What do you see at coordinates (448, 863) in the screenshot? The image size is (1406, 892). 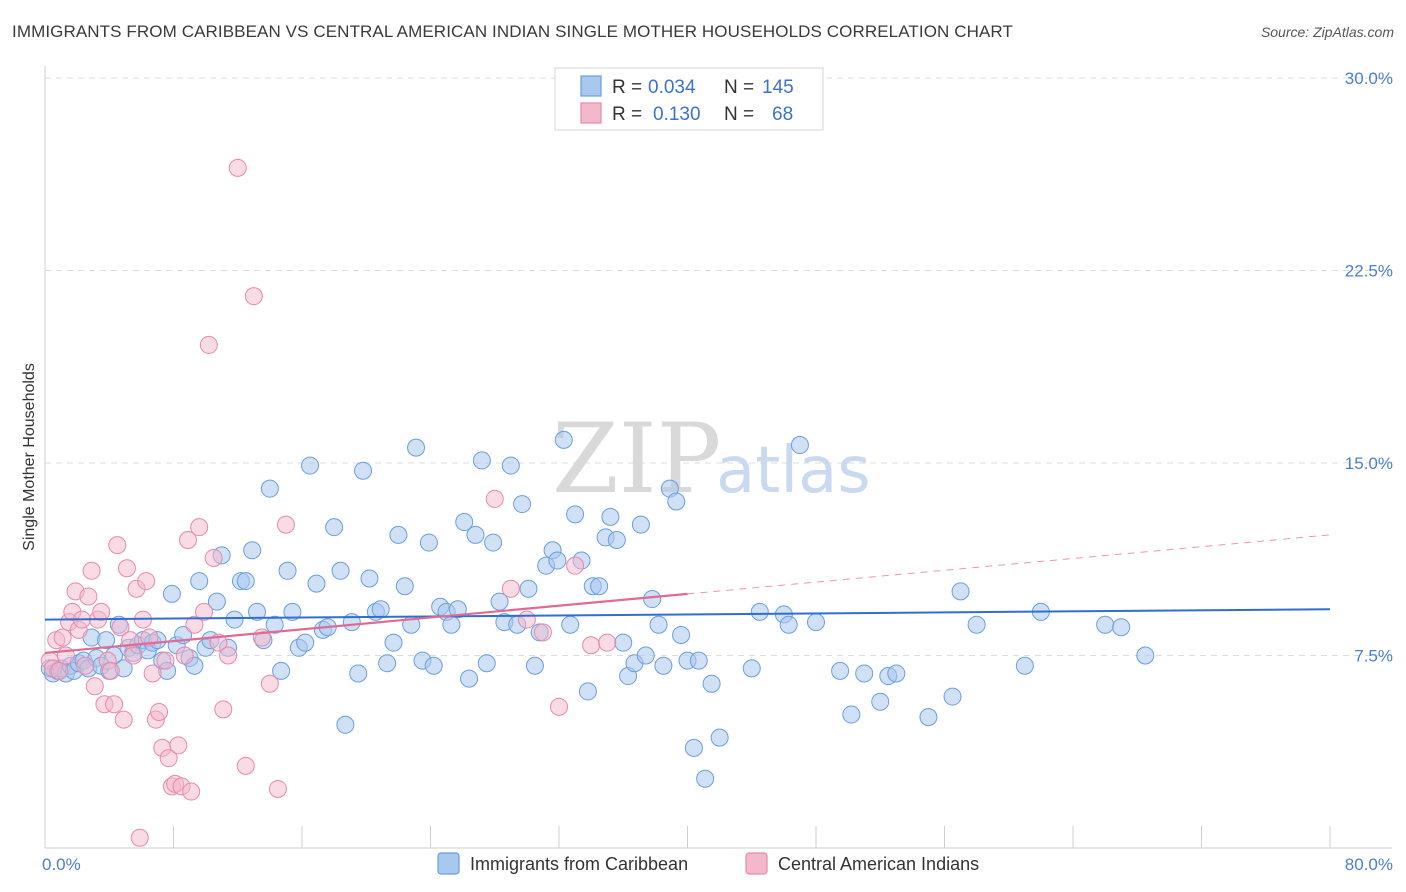 I see `legend-swatch-blue` at bounding box center [448, 863].